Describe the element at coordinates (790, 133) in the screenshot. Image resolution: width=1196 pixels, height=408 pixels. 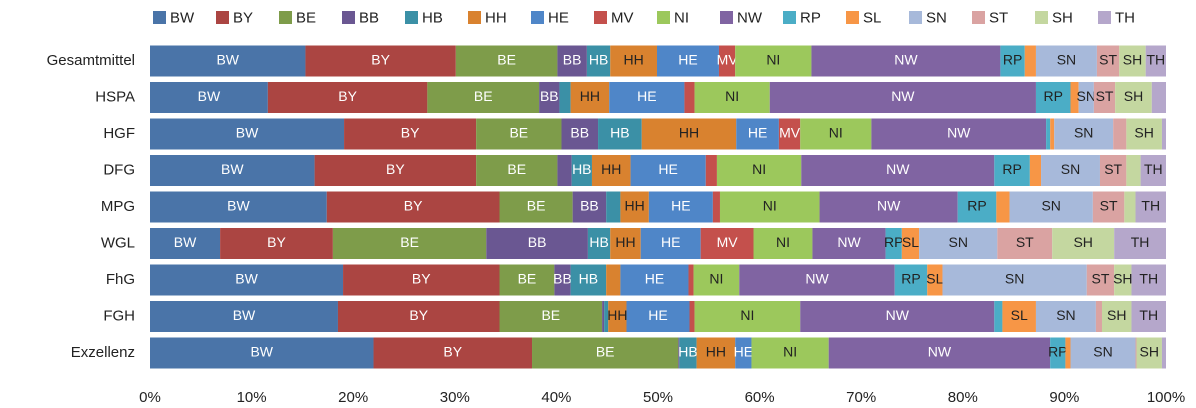
I see `segment-label: MV` at that location.